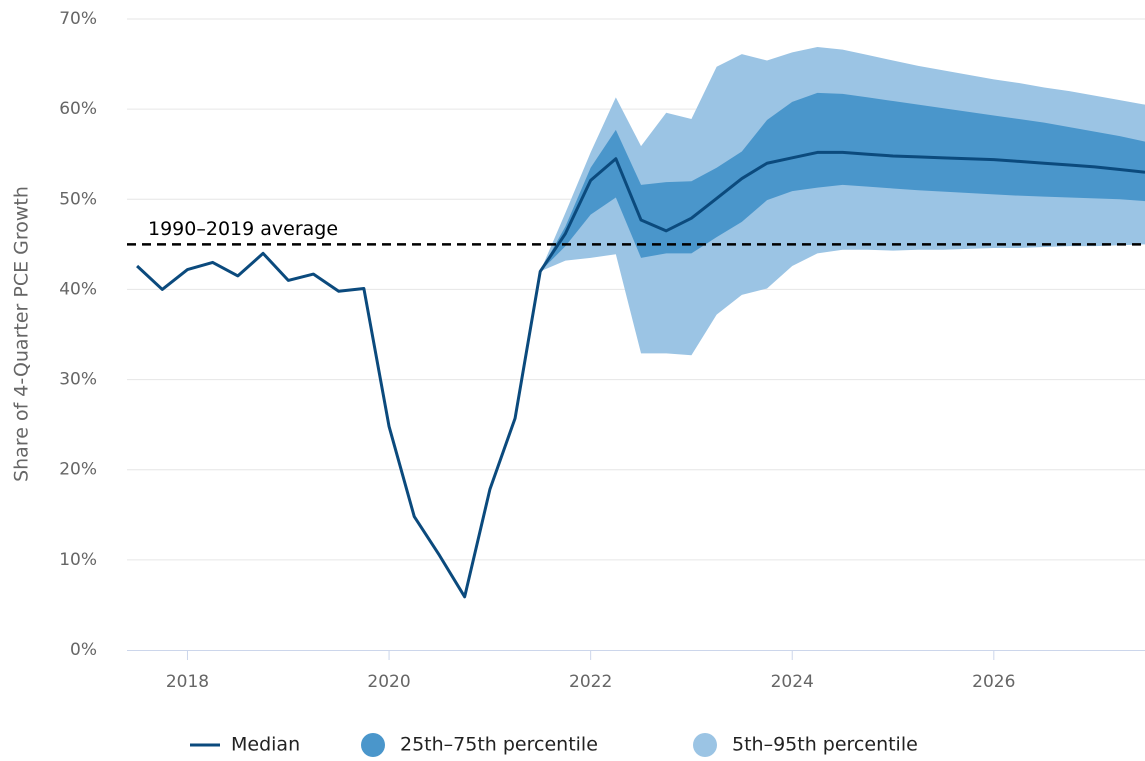 The image size is (1145, 761). I want to click on y-tick-label: 20%, so click(78, 470).